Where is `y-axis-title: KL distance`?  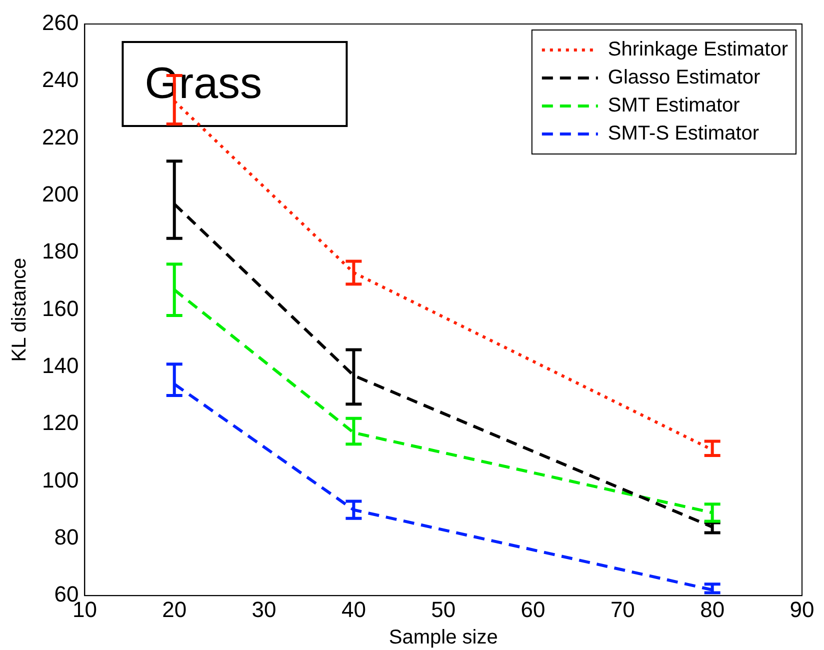
y-axis-title: KL distance is located at coordinates (19, 310).